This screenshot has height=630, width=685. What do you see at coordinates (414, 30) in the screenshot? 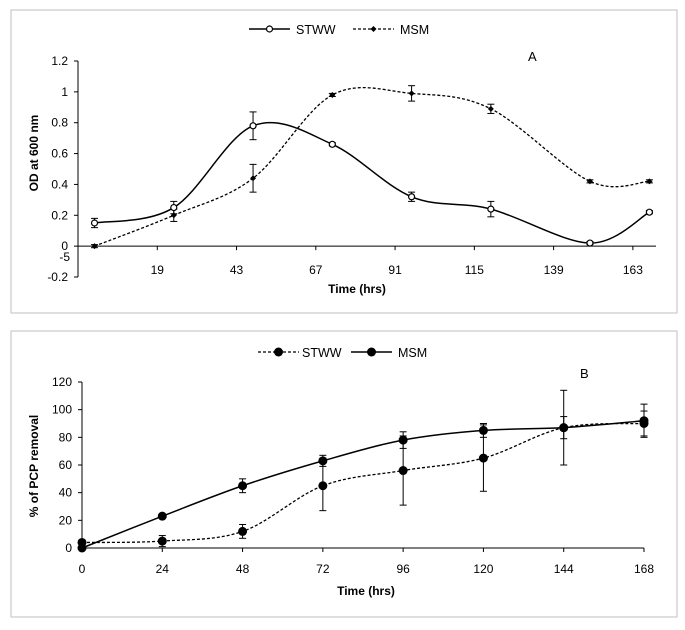
I see `legend-a-msm-label: MSM` at bounding box center [414, 30].